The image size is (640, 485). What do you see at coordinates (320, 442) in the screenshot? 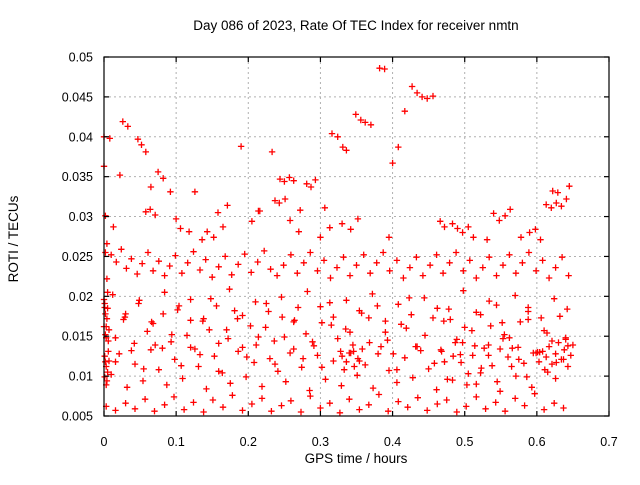
I see `x-tick-label: 0.3` at bounding box center [320, 442].